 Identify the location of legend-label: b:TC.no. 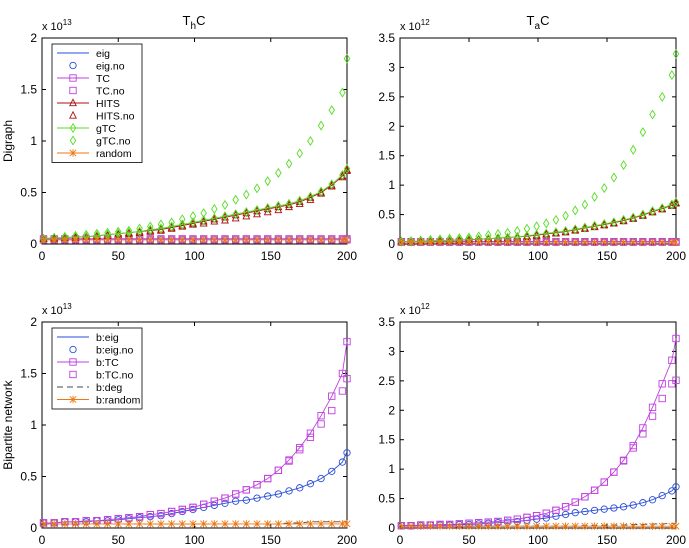
(115, 376).